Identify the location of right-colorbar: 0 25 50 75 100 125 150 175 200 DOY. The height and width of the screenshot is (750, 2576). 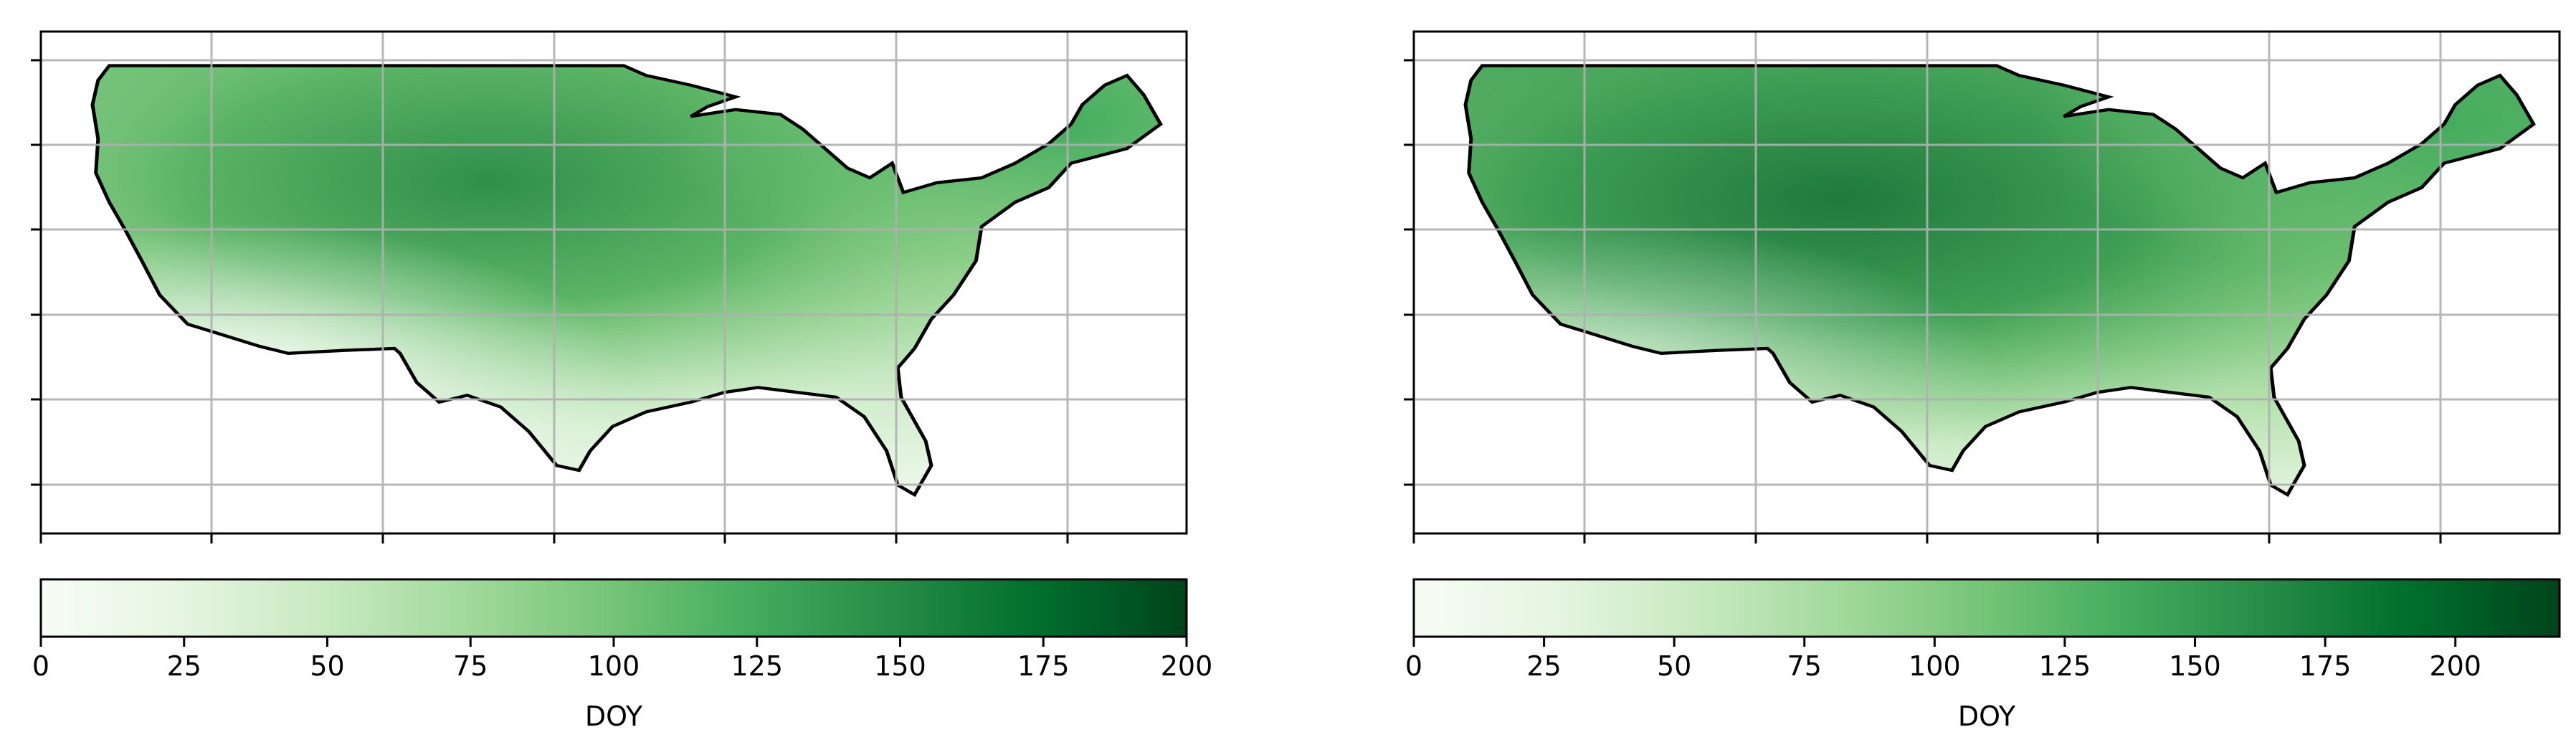
(1983, 655).